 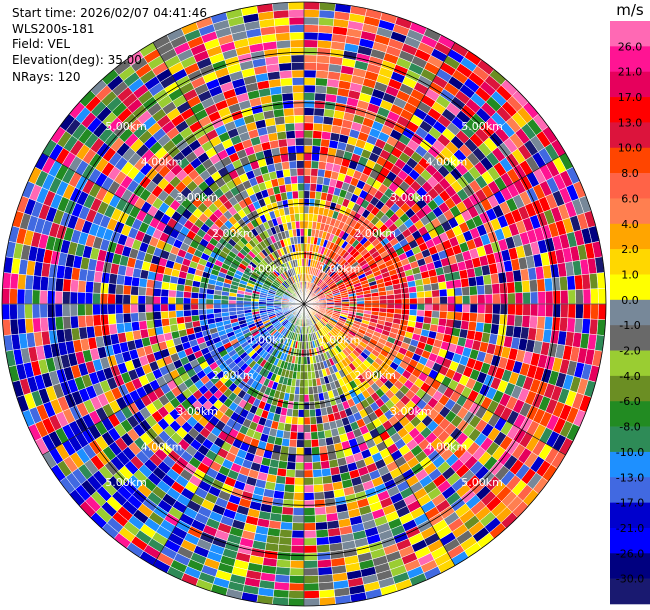 I want to click on range-ring-label: 2.00km, so click(x=233, y=375).